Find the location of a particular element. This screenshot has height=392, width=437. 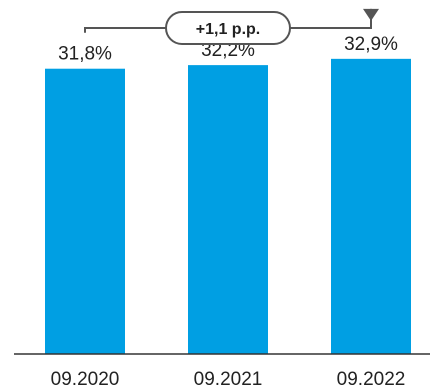

change-badge is located at coordinates (228, 28).